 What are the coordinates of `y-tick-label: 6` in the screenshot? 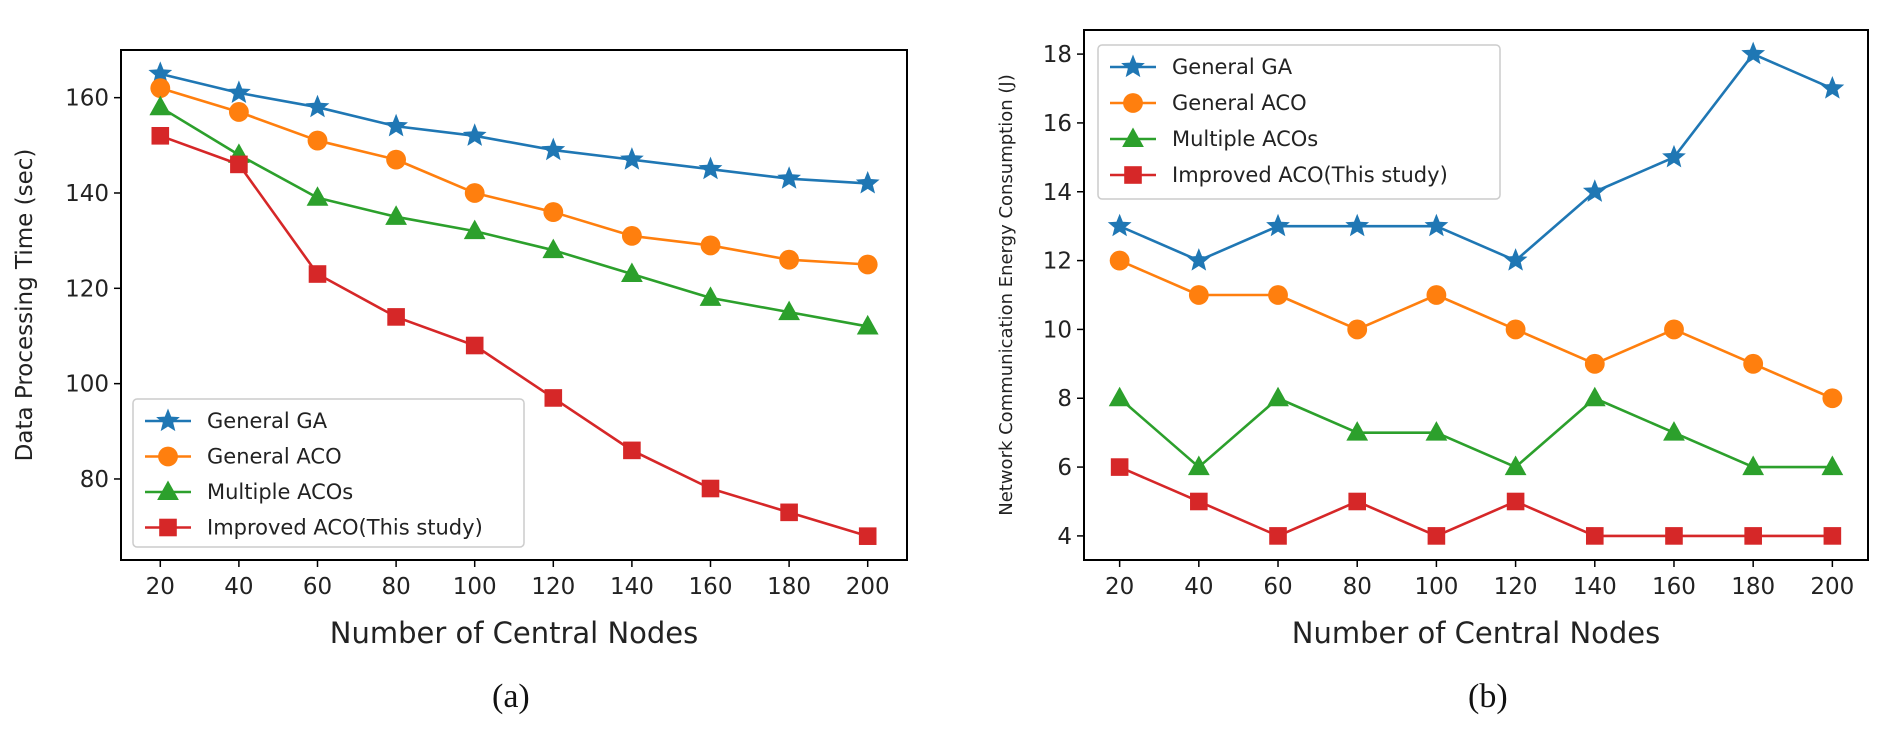 It's located at (1064, 468).